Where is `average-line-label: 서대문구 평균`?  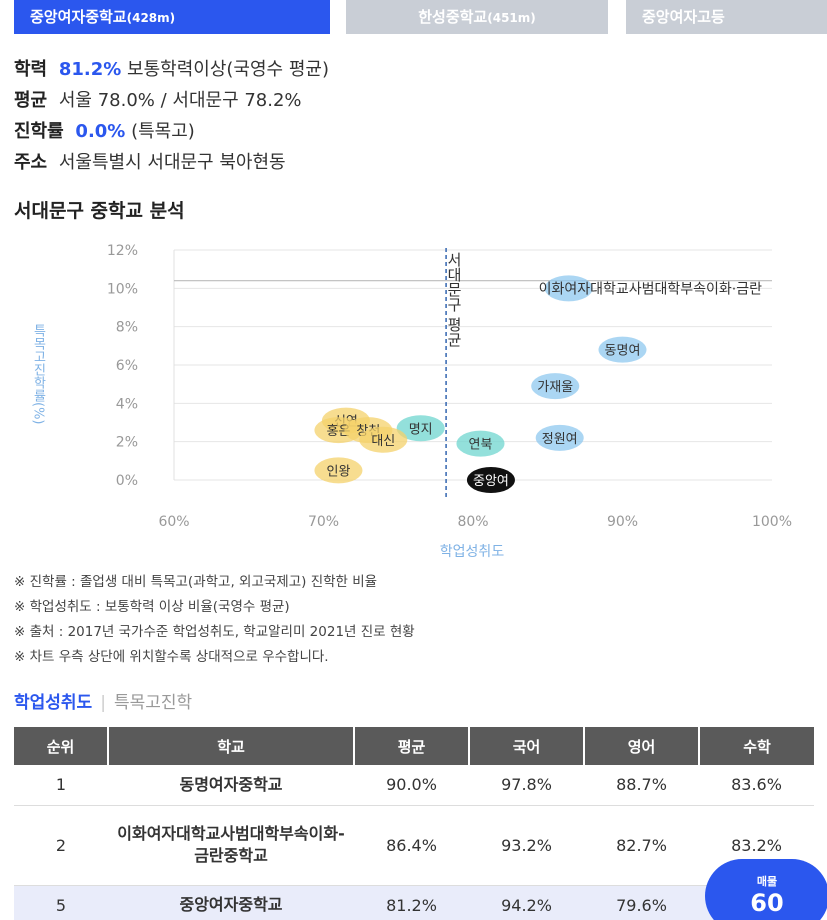 average-line-label: 서대문구 평균 is located at coordinates (454, 299).